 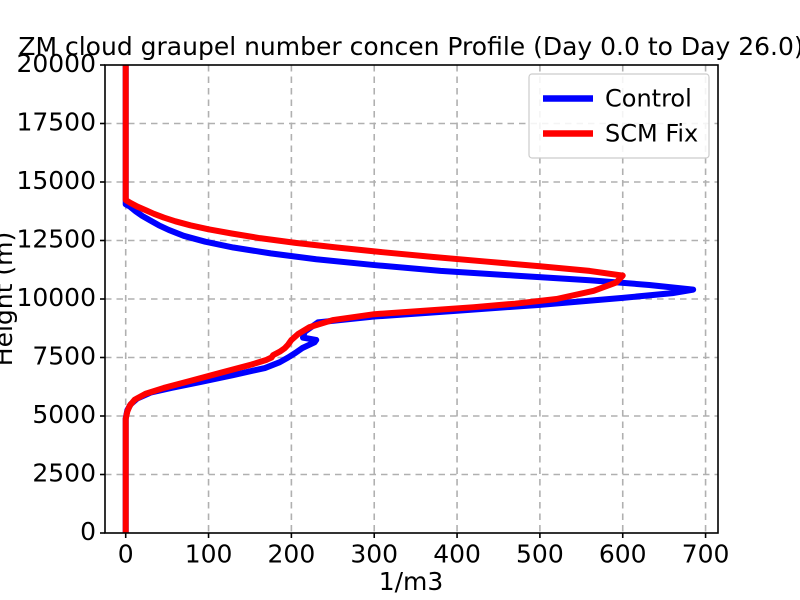 I want to click on y-tick-label: 10000, so click(x=56, y=297).